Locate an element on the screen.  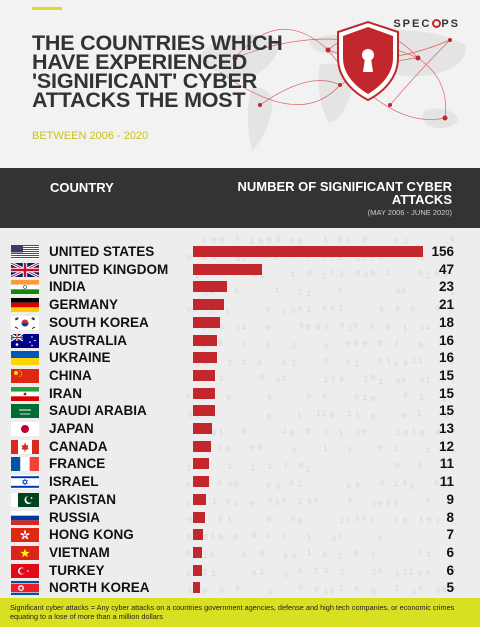
flag-pk-icon is located at coordinates (25, 499).